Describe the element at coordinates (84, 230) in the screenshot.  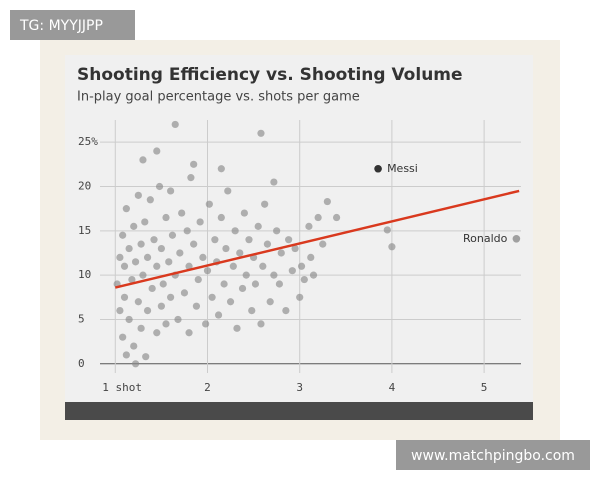
I see `y-tick-label: 15` at that location.